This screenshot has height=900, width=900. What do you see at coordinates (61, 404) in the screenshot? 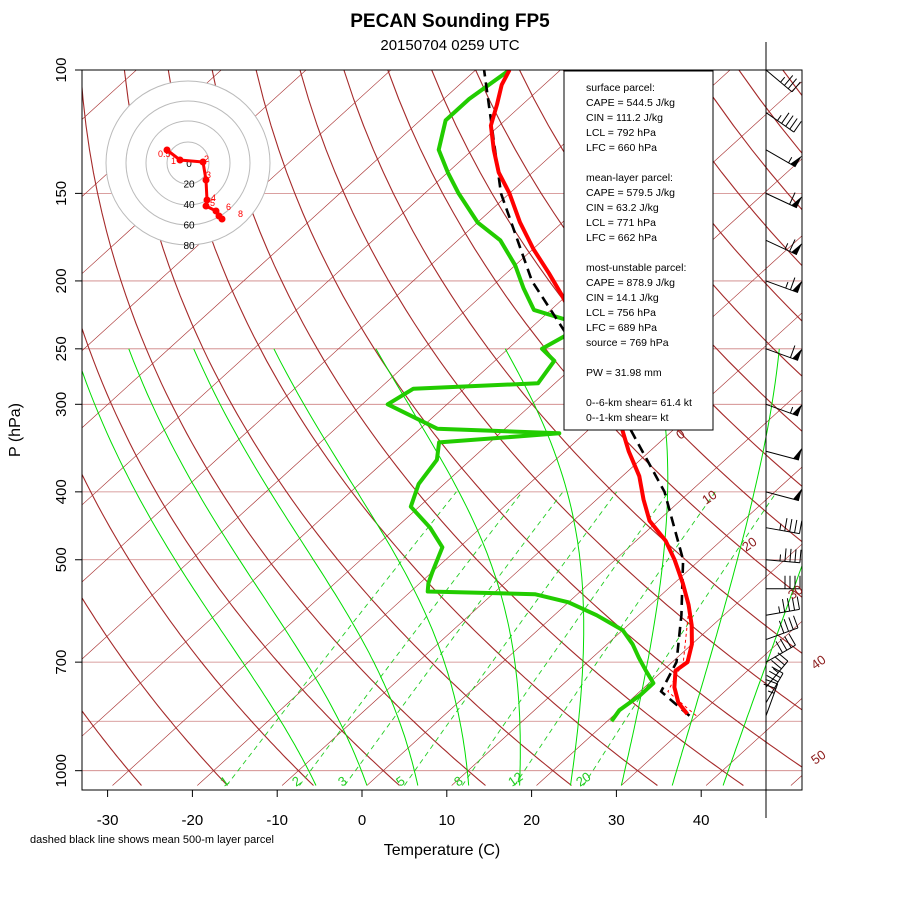
I see `y-tick-label: 300` at bounding box center [61, 404].